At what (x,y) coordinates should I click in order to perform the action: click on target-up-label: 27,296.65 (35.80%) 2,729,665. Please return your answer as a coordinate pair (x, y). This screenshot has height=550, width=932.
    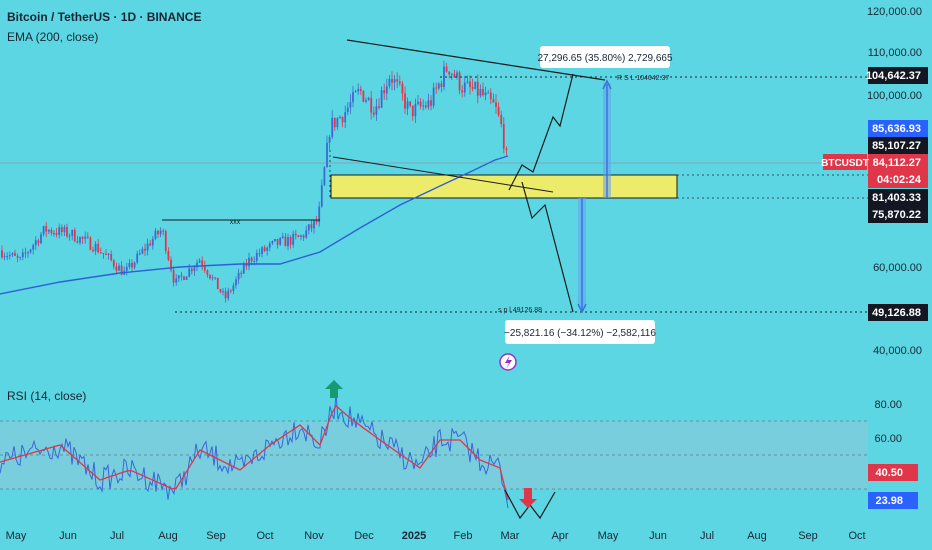
    Looking at the image, I should click on (605, 58).